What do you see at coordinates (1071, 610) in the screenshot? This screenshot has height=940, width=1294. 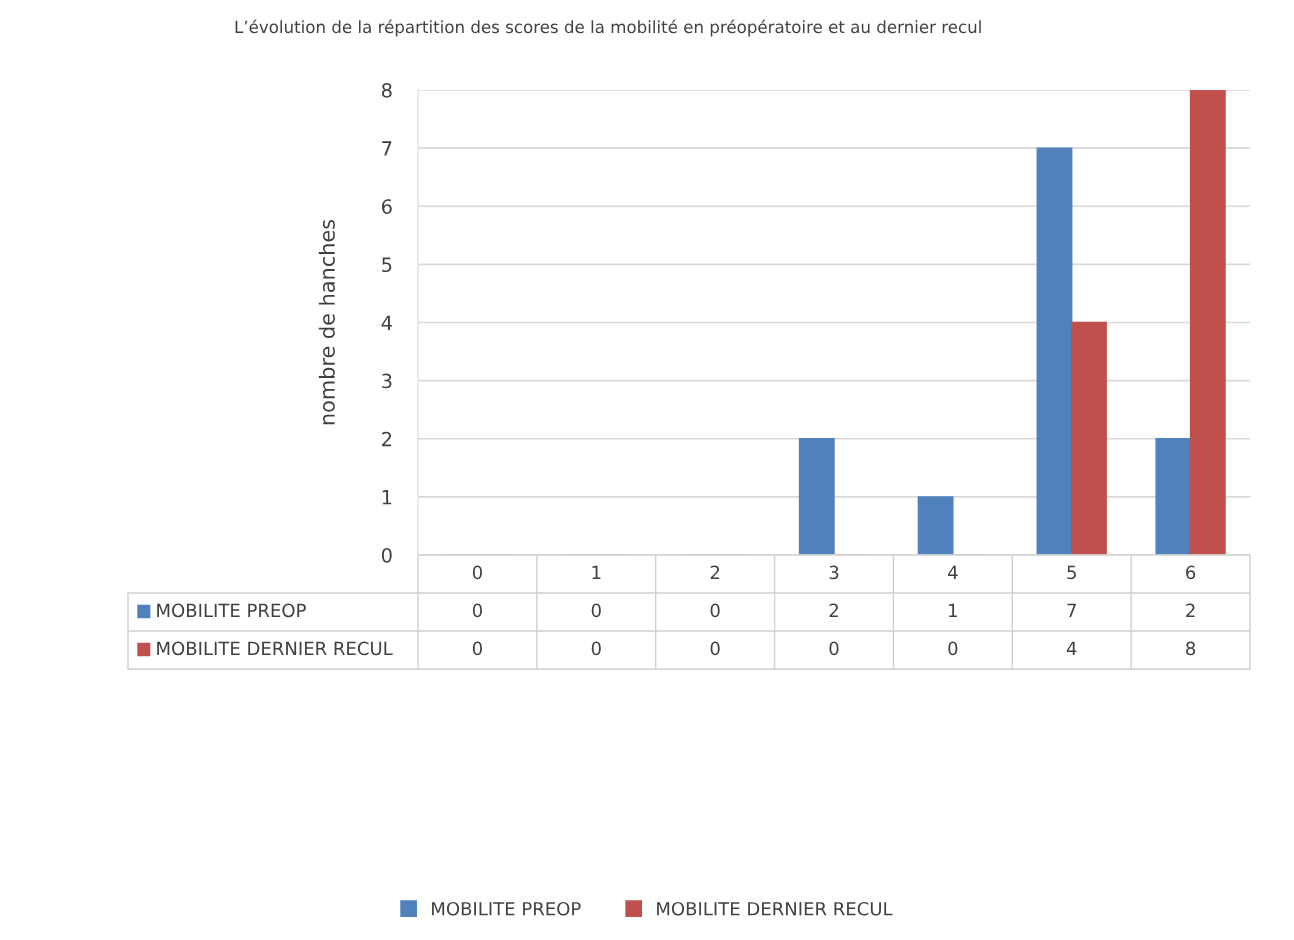 I see `data-label: 7` at bounding box center [1071, 610].